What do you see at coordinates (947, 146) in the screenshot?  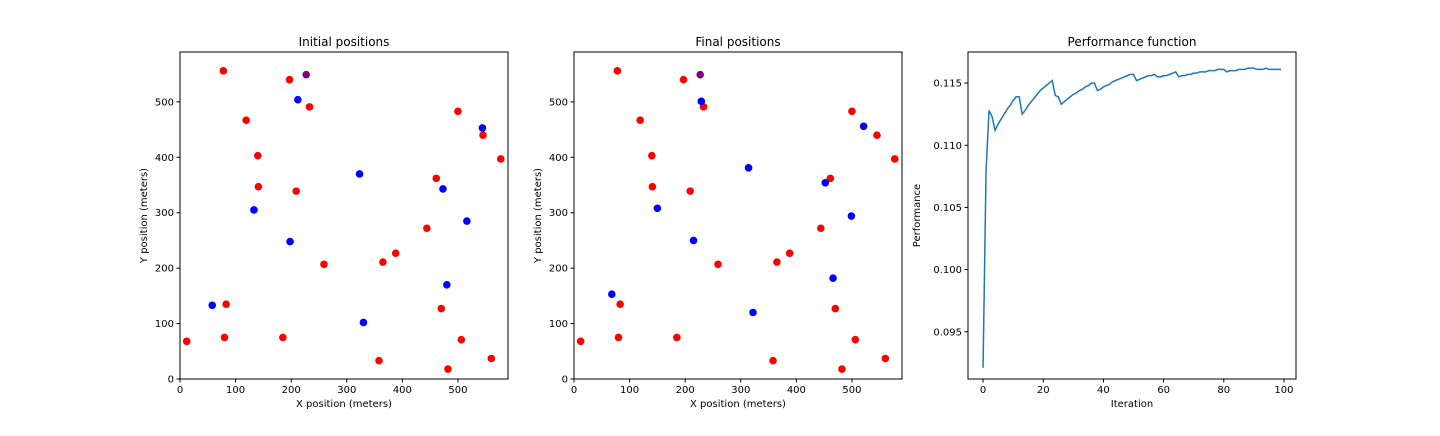 I see `y-tick-label: 0.110` at bounding box center [947, 146].